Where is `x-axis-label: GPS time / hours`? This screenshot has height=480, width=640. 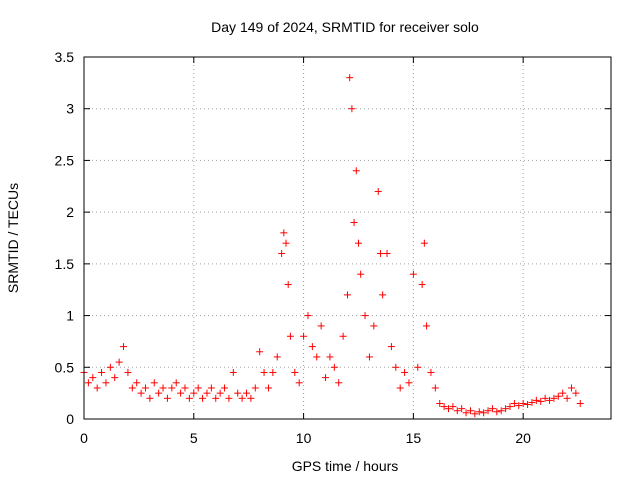 x-axis-label: GPS time / hours is located at coordinates (345, 466).